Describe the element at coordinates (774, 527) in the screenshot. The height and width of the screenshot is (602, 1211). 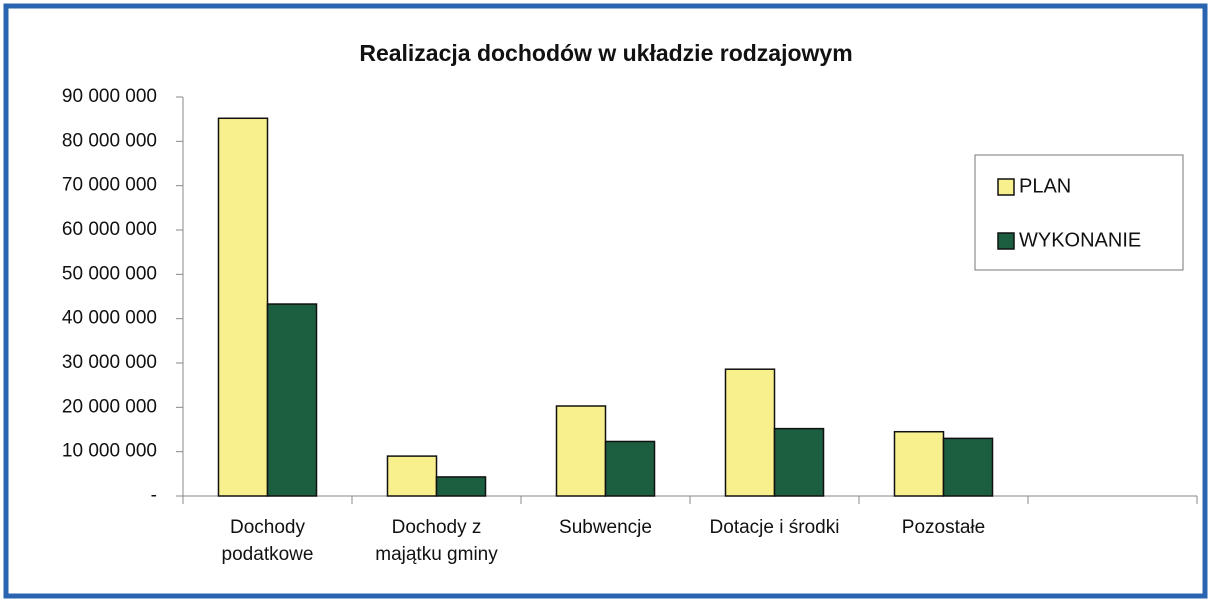
I see `x-tick-label: Dotacje i środki` at that location.